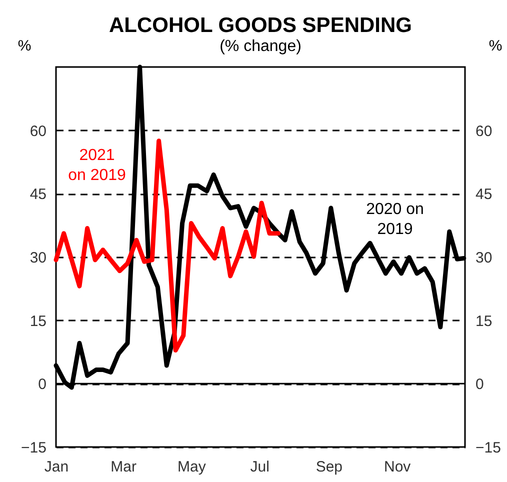  Describe the element at coordinates (123, 467) in the screenshot. I see `x-tick-label: Mar` at that location.